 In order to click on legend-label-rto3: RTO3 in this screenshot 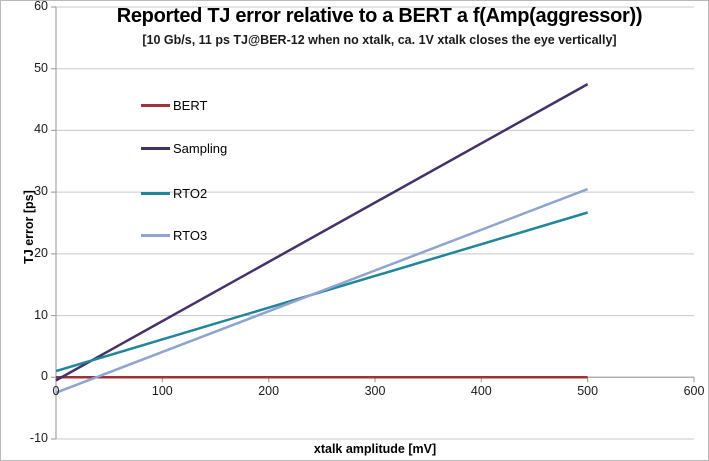, I will do `click(190, 235)`.